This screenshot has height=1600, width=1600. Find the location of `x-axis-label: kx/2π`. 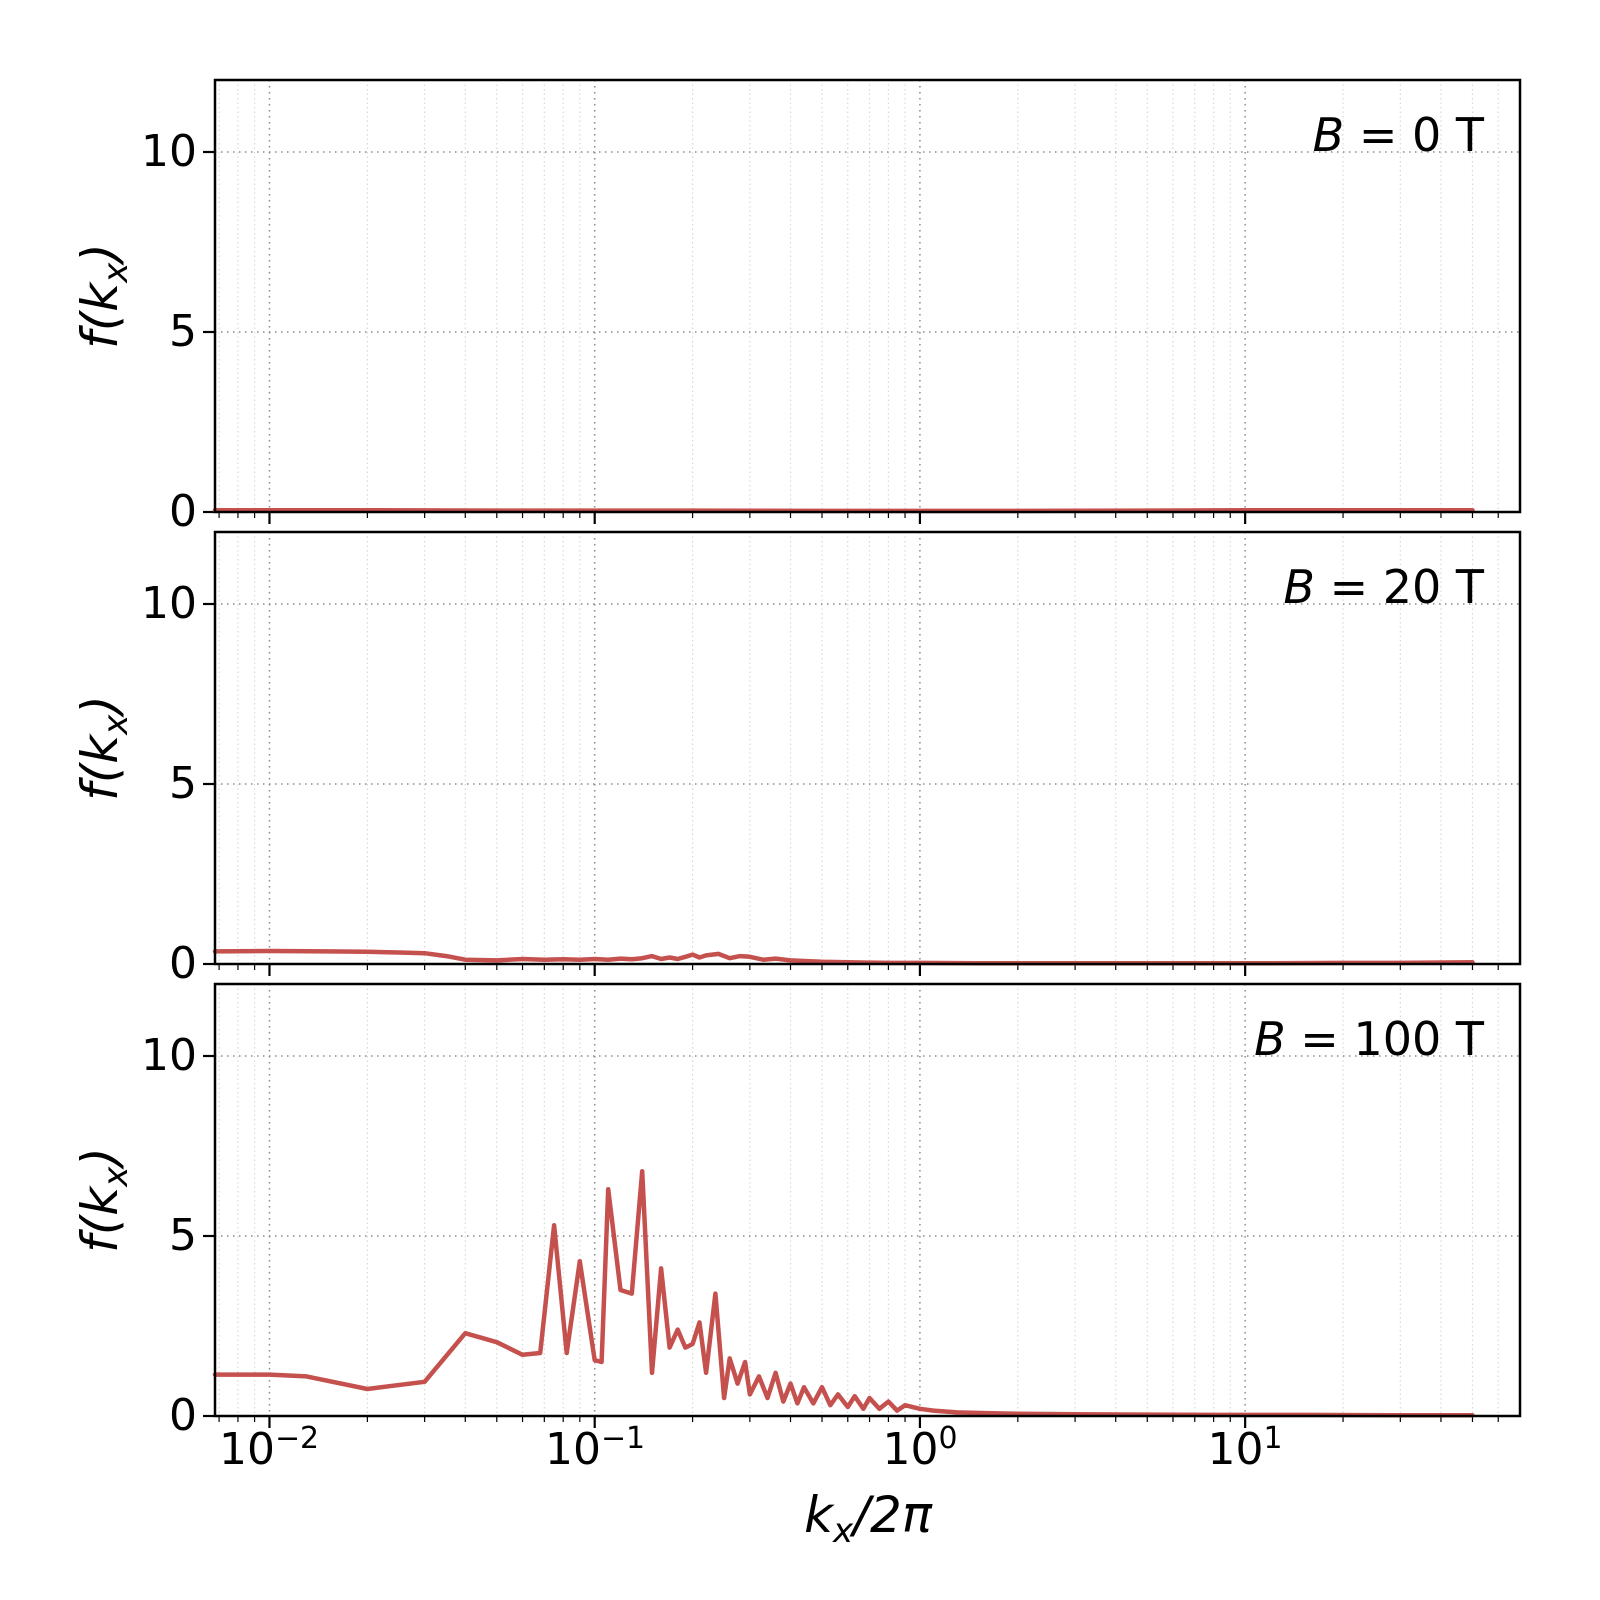

x-axis-label: kx/2π is located at coordinates (868, 1518).